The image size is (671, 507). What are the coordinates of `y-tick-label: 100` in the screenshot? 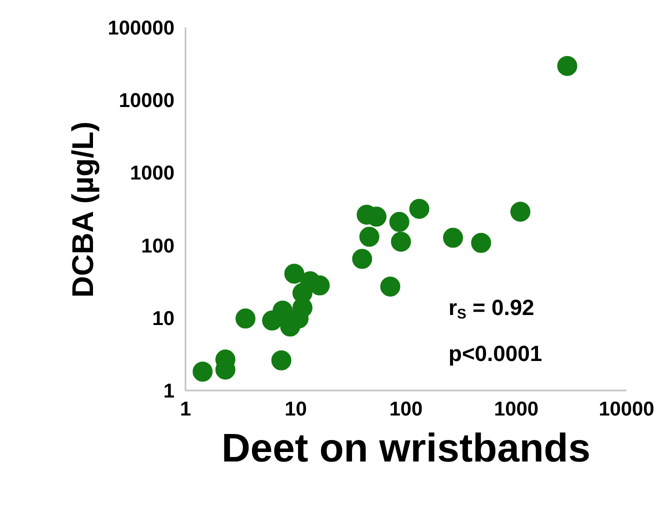 It's located at (158, 246).